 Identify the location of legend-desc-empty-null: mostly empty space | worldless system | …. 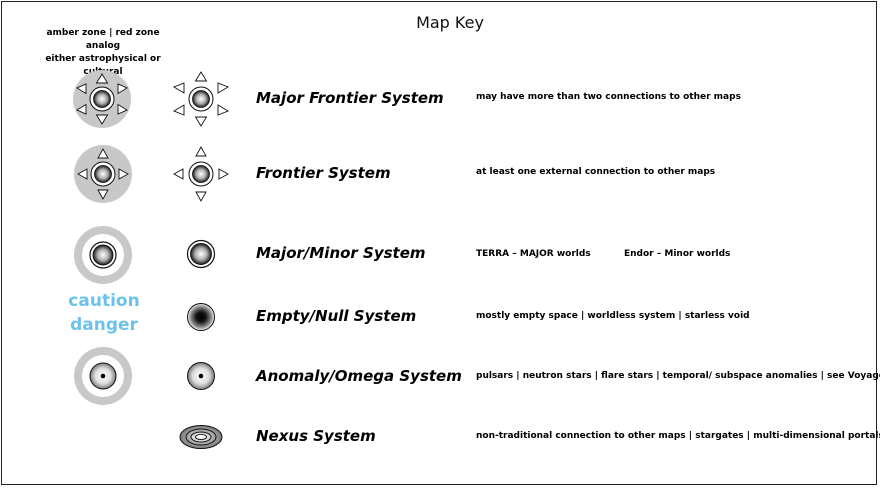
(613, 316).